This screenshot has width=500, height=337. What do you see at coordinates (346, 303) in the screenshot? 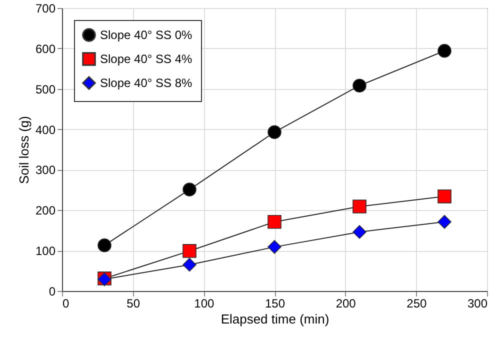
I see `x-tick-label: 200` at bounding box center [346, 303].